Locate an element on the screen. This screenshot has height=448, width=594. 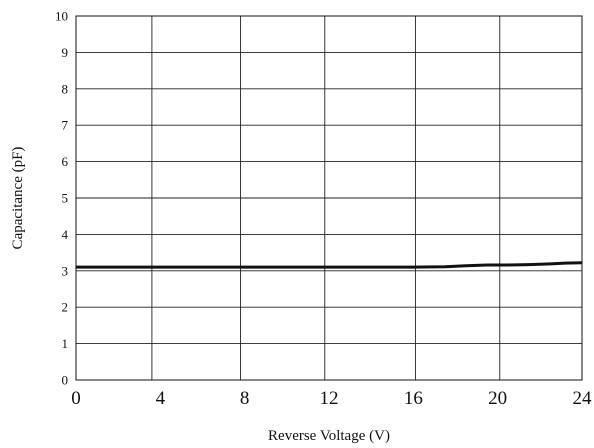
x-tick-label: 20 is located at coordinates (497, 398).